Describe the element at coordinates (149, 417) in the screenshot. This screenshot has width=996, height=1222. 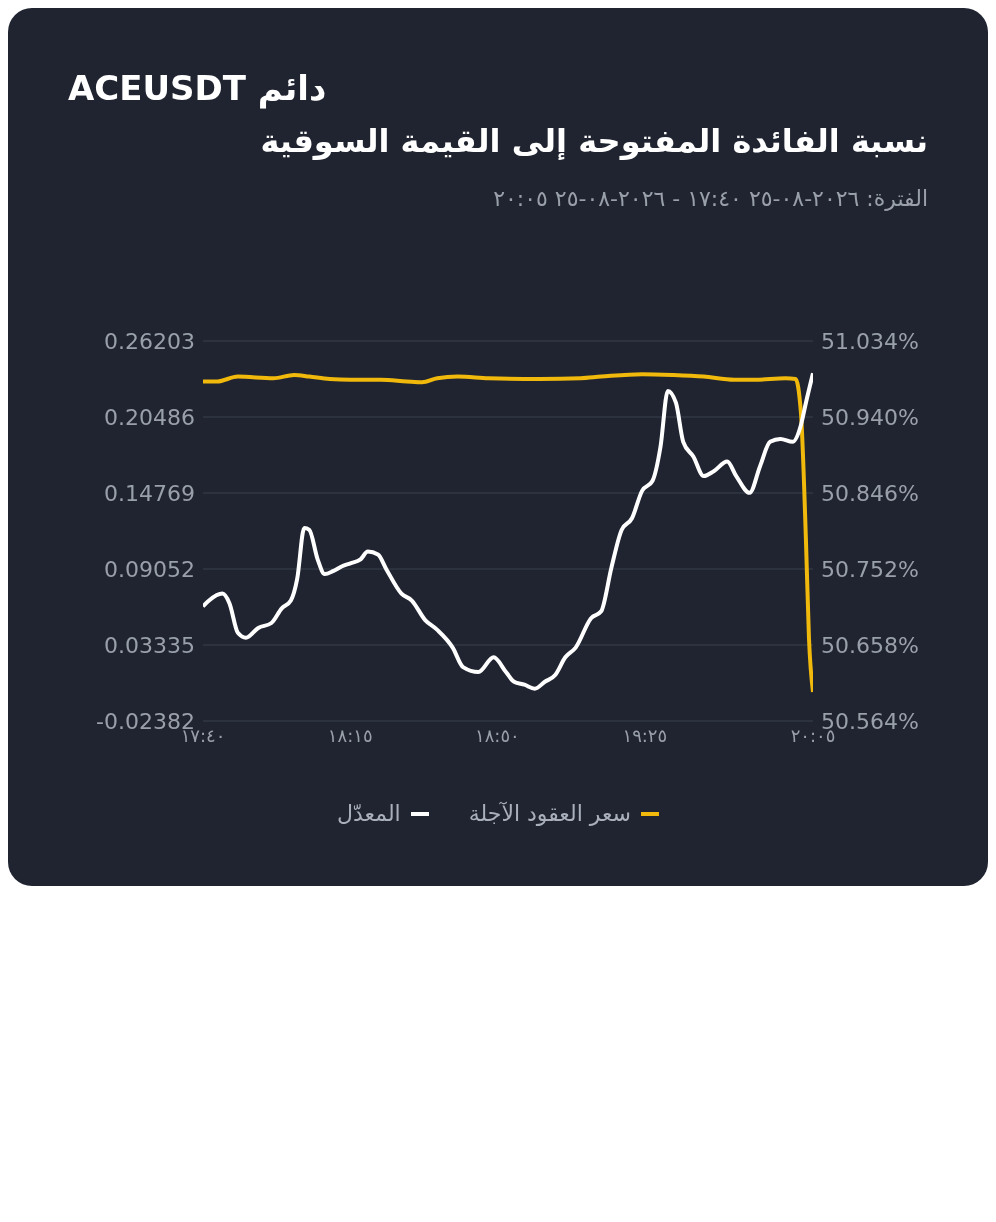
I see `y-tick-label: 0.20486` at that location.